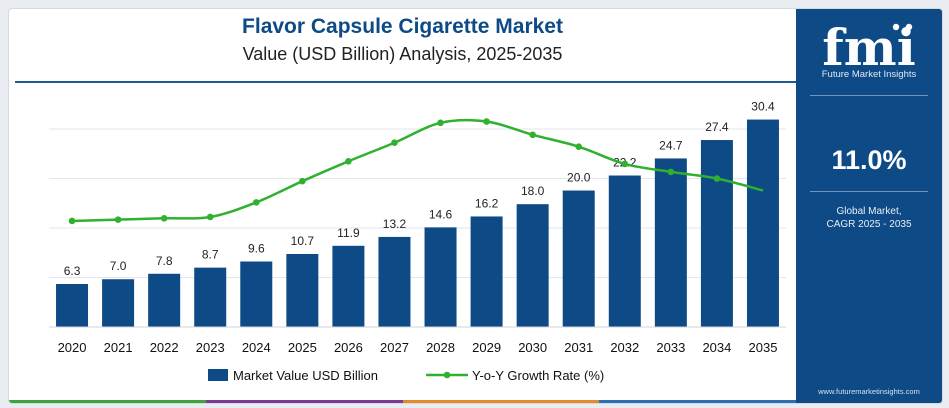  I want to click on cagr-value: 11.0%, so click(869, 160).